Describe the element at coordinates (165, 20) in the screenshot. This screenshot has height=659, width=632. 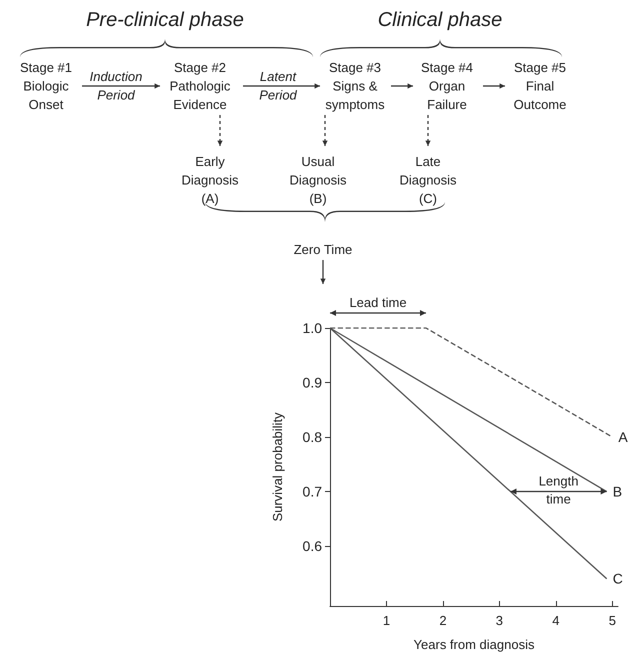
I see `text: Pre-clinical phase` at that location.